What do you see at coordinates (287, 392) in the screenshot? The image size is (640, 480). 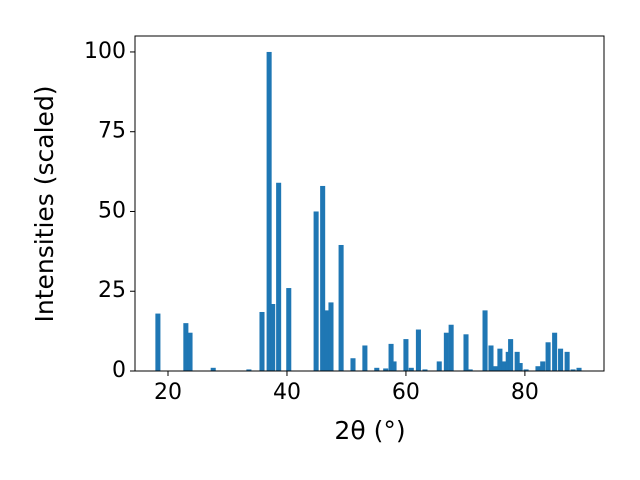 I see `x-tick-label: 40` at bounding box center [287, 392].